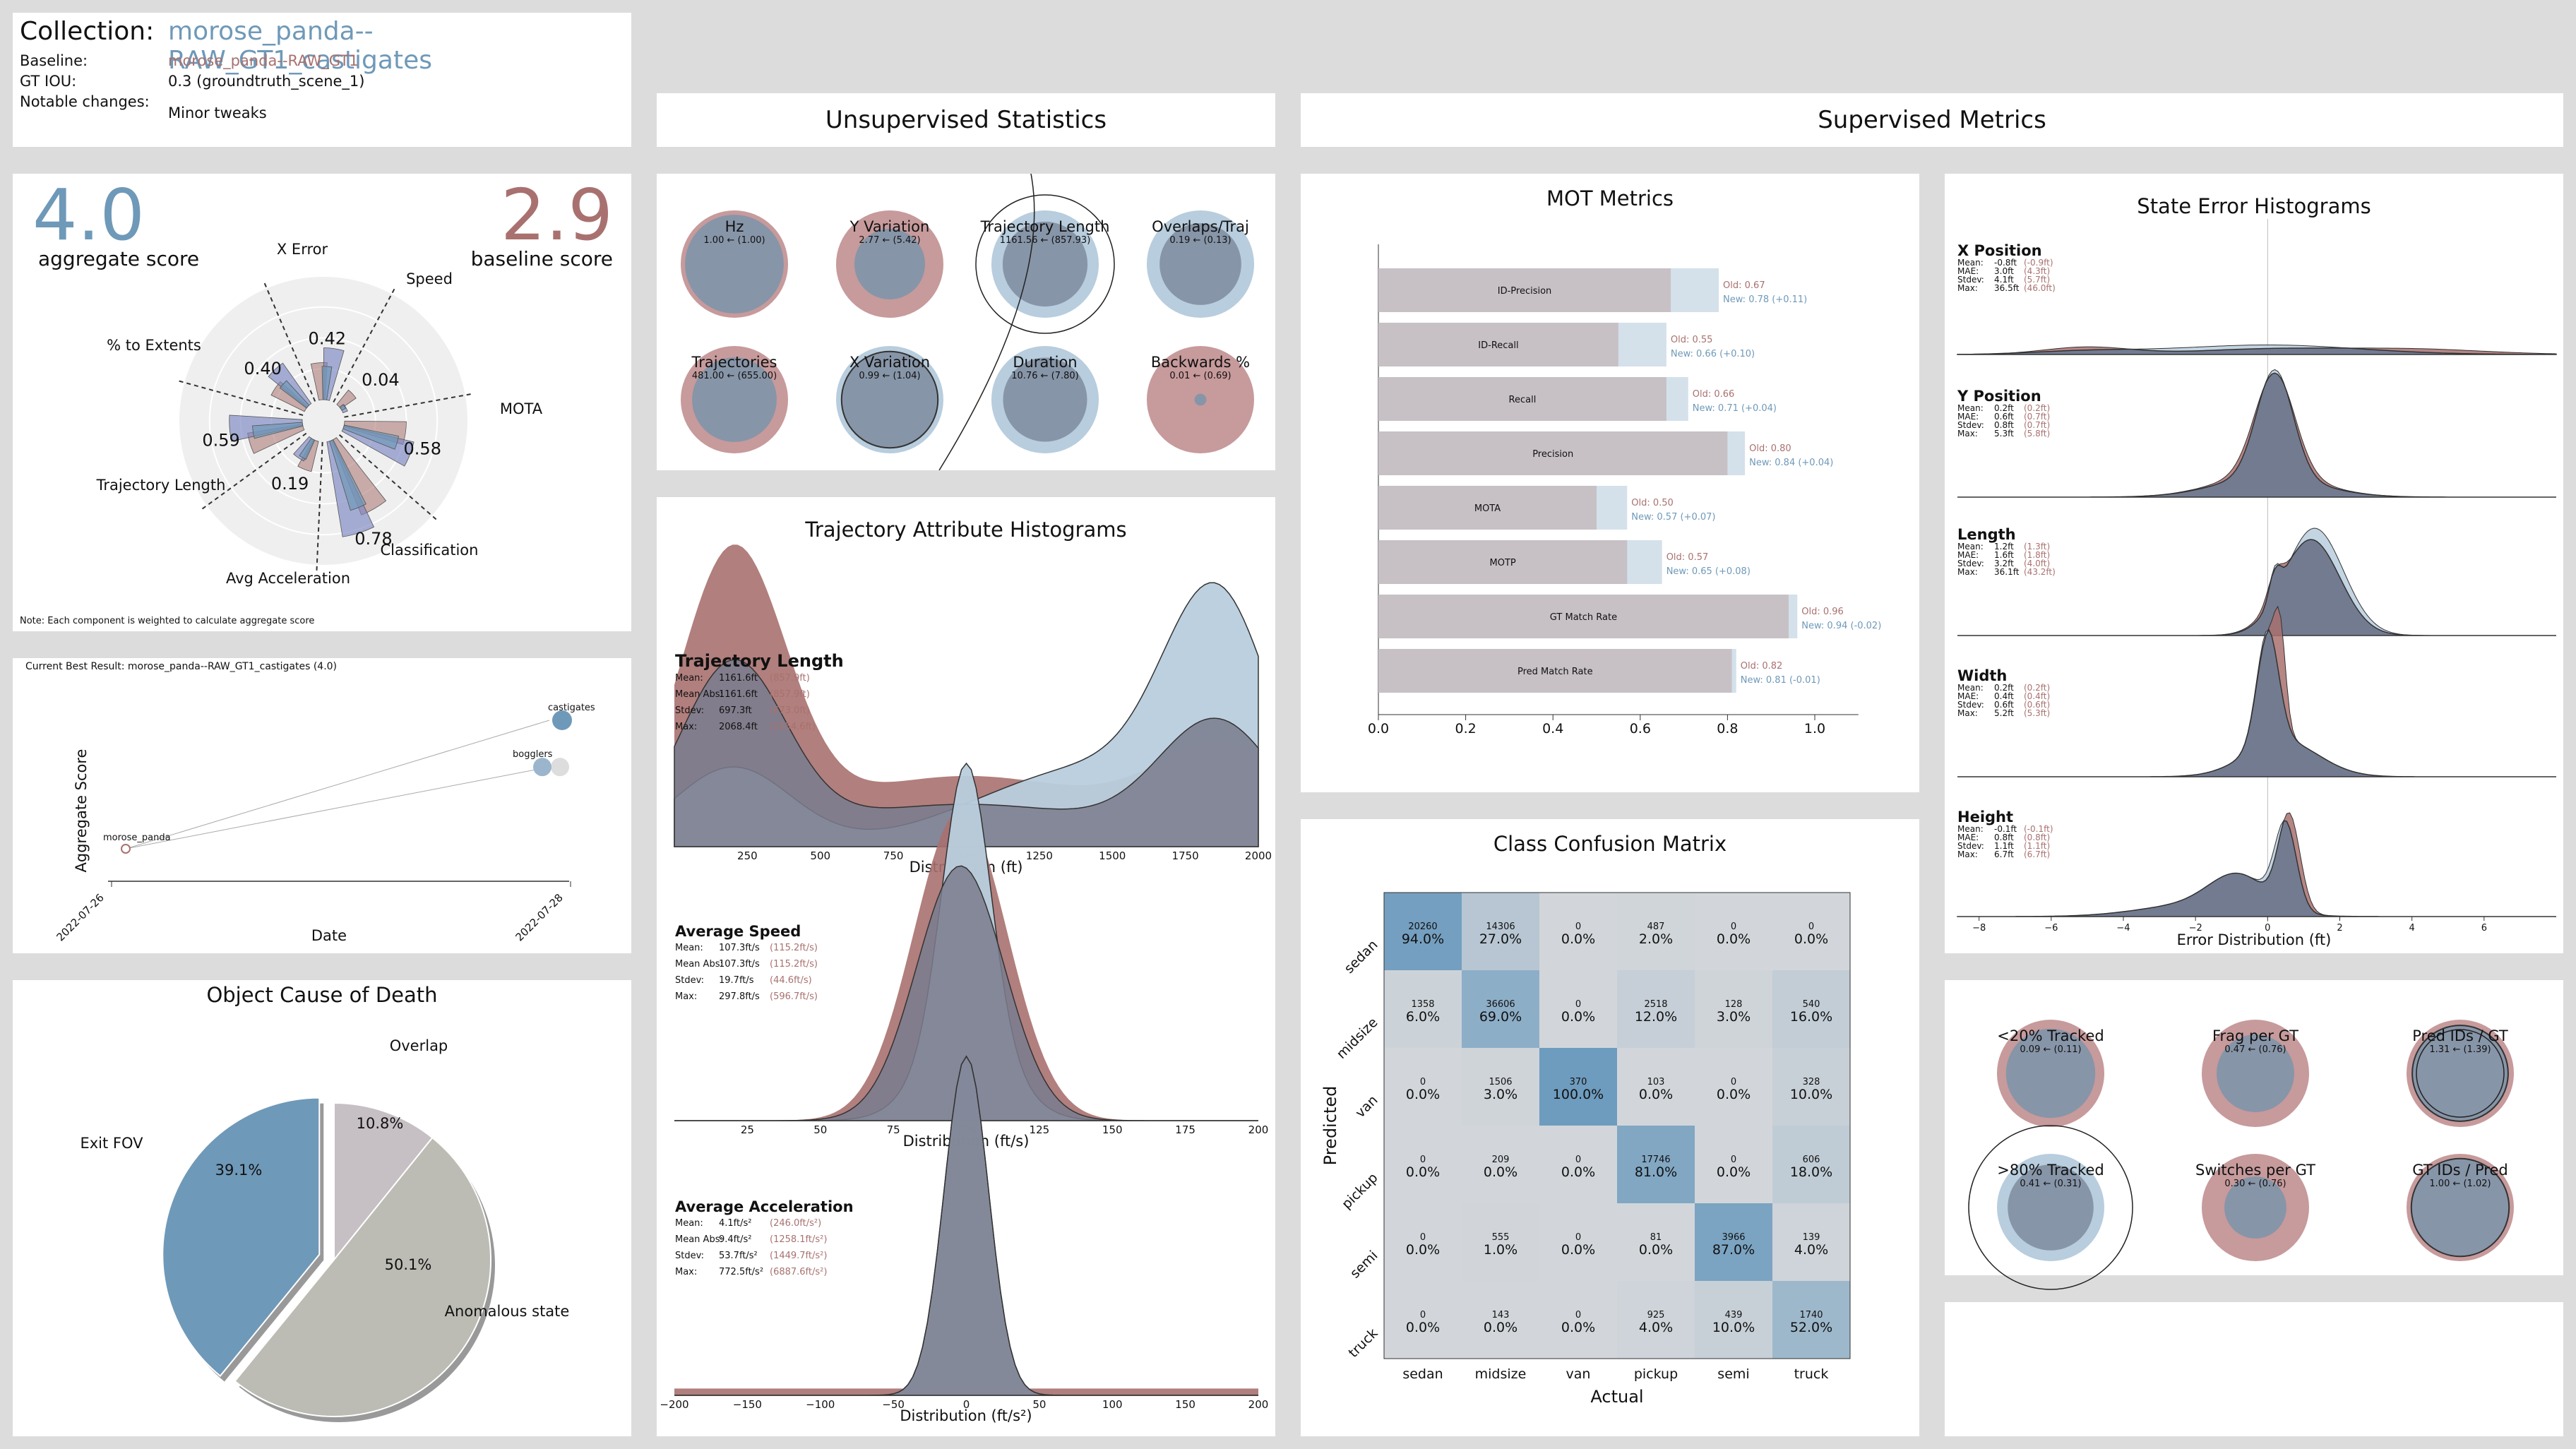 The width and height of the screenshot is (2576, 1449). What do you see at coordinates (893, 855) in the screenshot?
I see `traj-tick-label: 750` at bounding box center [893, 855].